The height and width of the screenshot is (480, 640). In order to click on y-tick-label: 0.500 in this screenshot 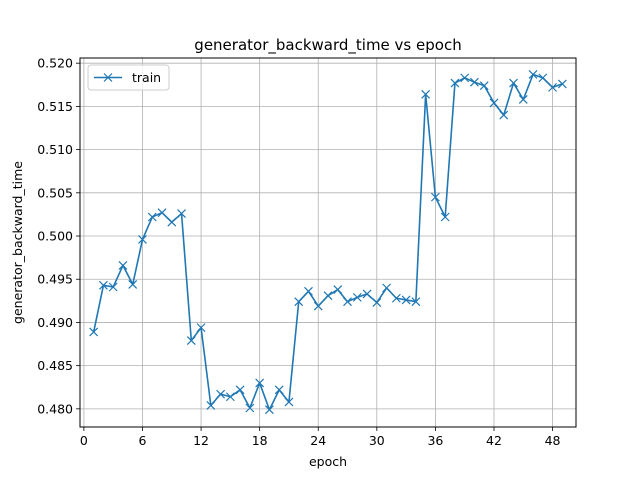, I will do `click(55, 236)`.